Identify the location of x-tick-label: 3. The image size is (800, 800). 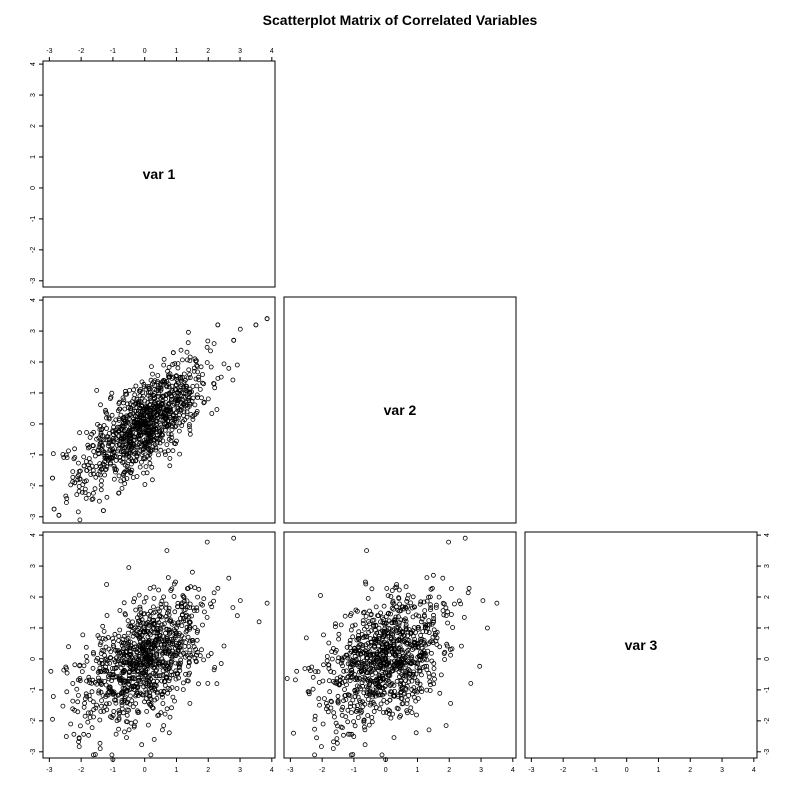
(240, 51).